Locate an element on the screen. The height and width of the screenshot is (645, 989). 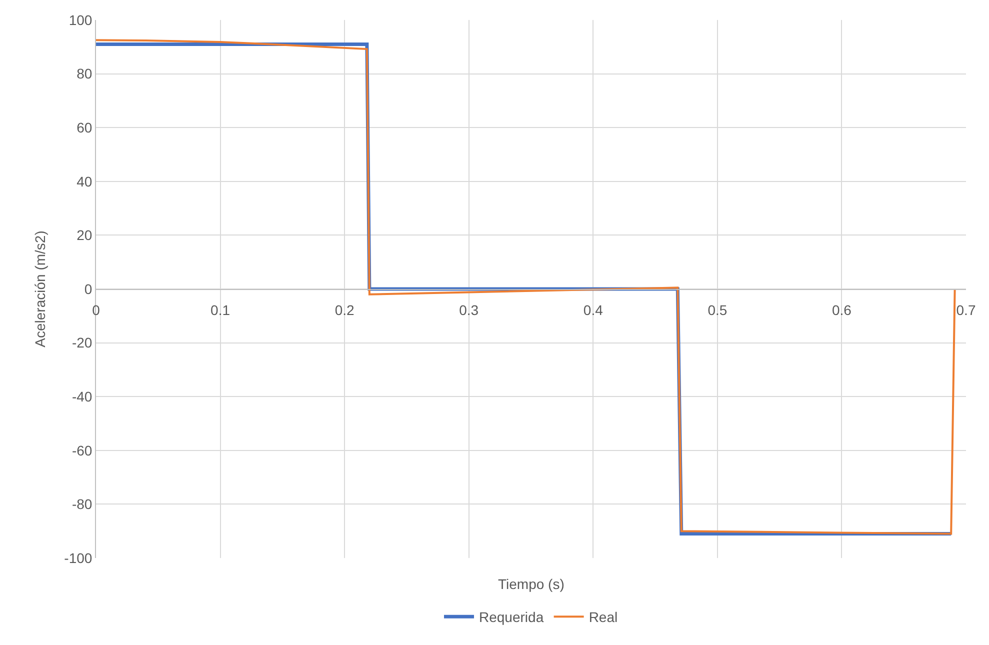
legend-label: Requerida is located at coordinates (511, 617).